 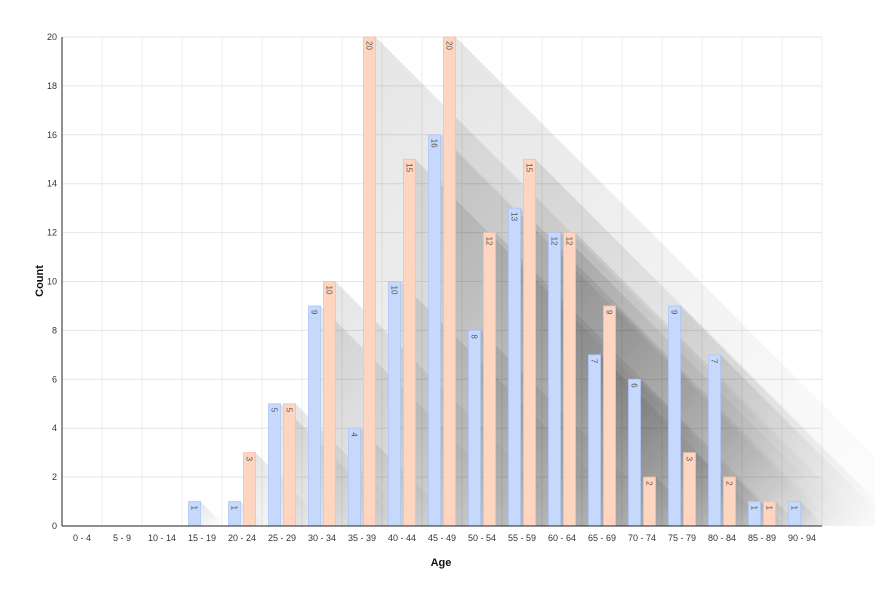 What do you see at coordinates (40, 281) in the screenshot?
I see `y-axis-title: Count` at bounding box center [40, 281].